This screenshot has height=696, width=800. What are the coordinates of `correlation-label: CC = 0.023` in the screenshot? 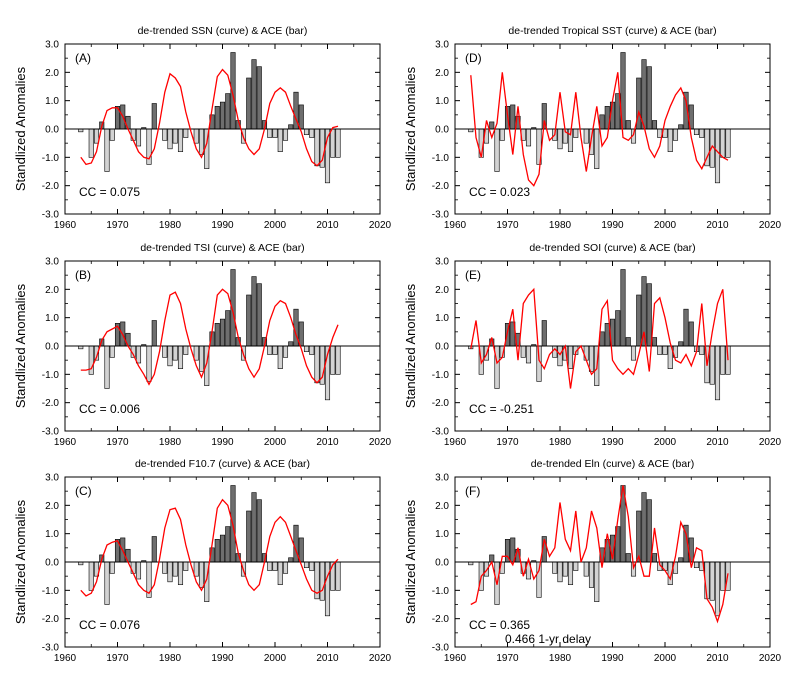 It's located at (499, 192).